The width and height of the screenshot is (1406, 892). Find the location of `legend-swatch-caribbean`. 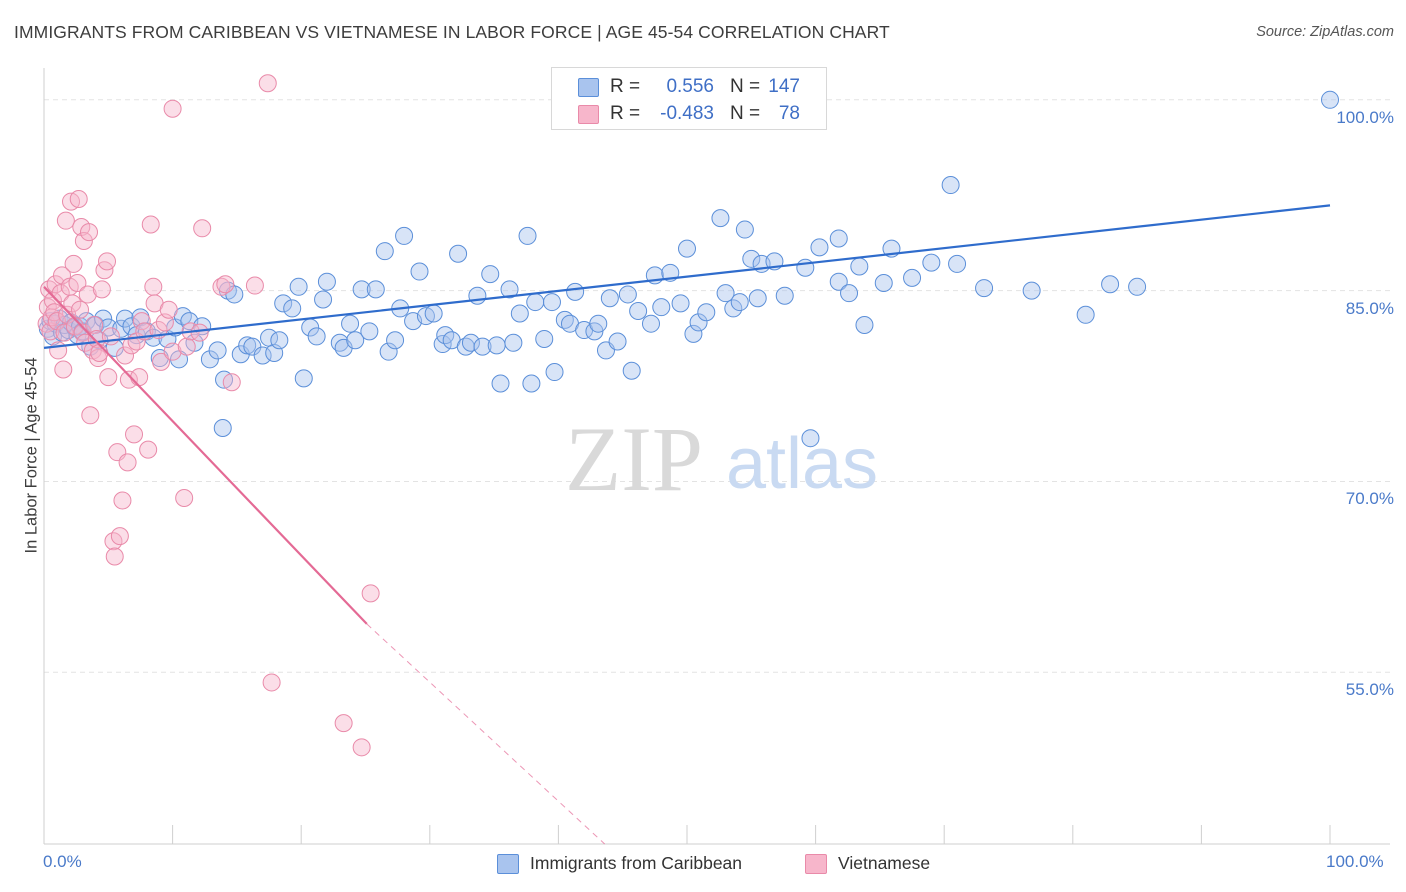

legend-swatch-caribbean is located at coordinates (588, 87).